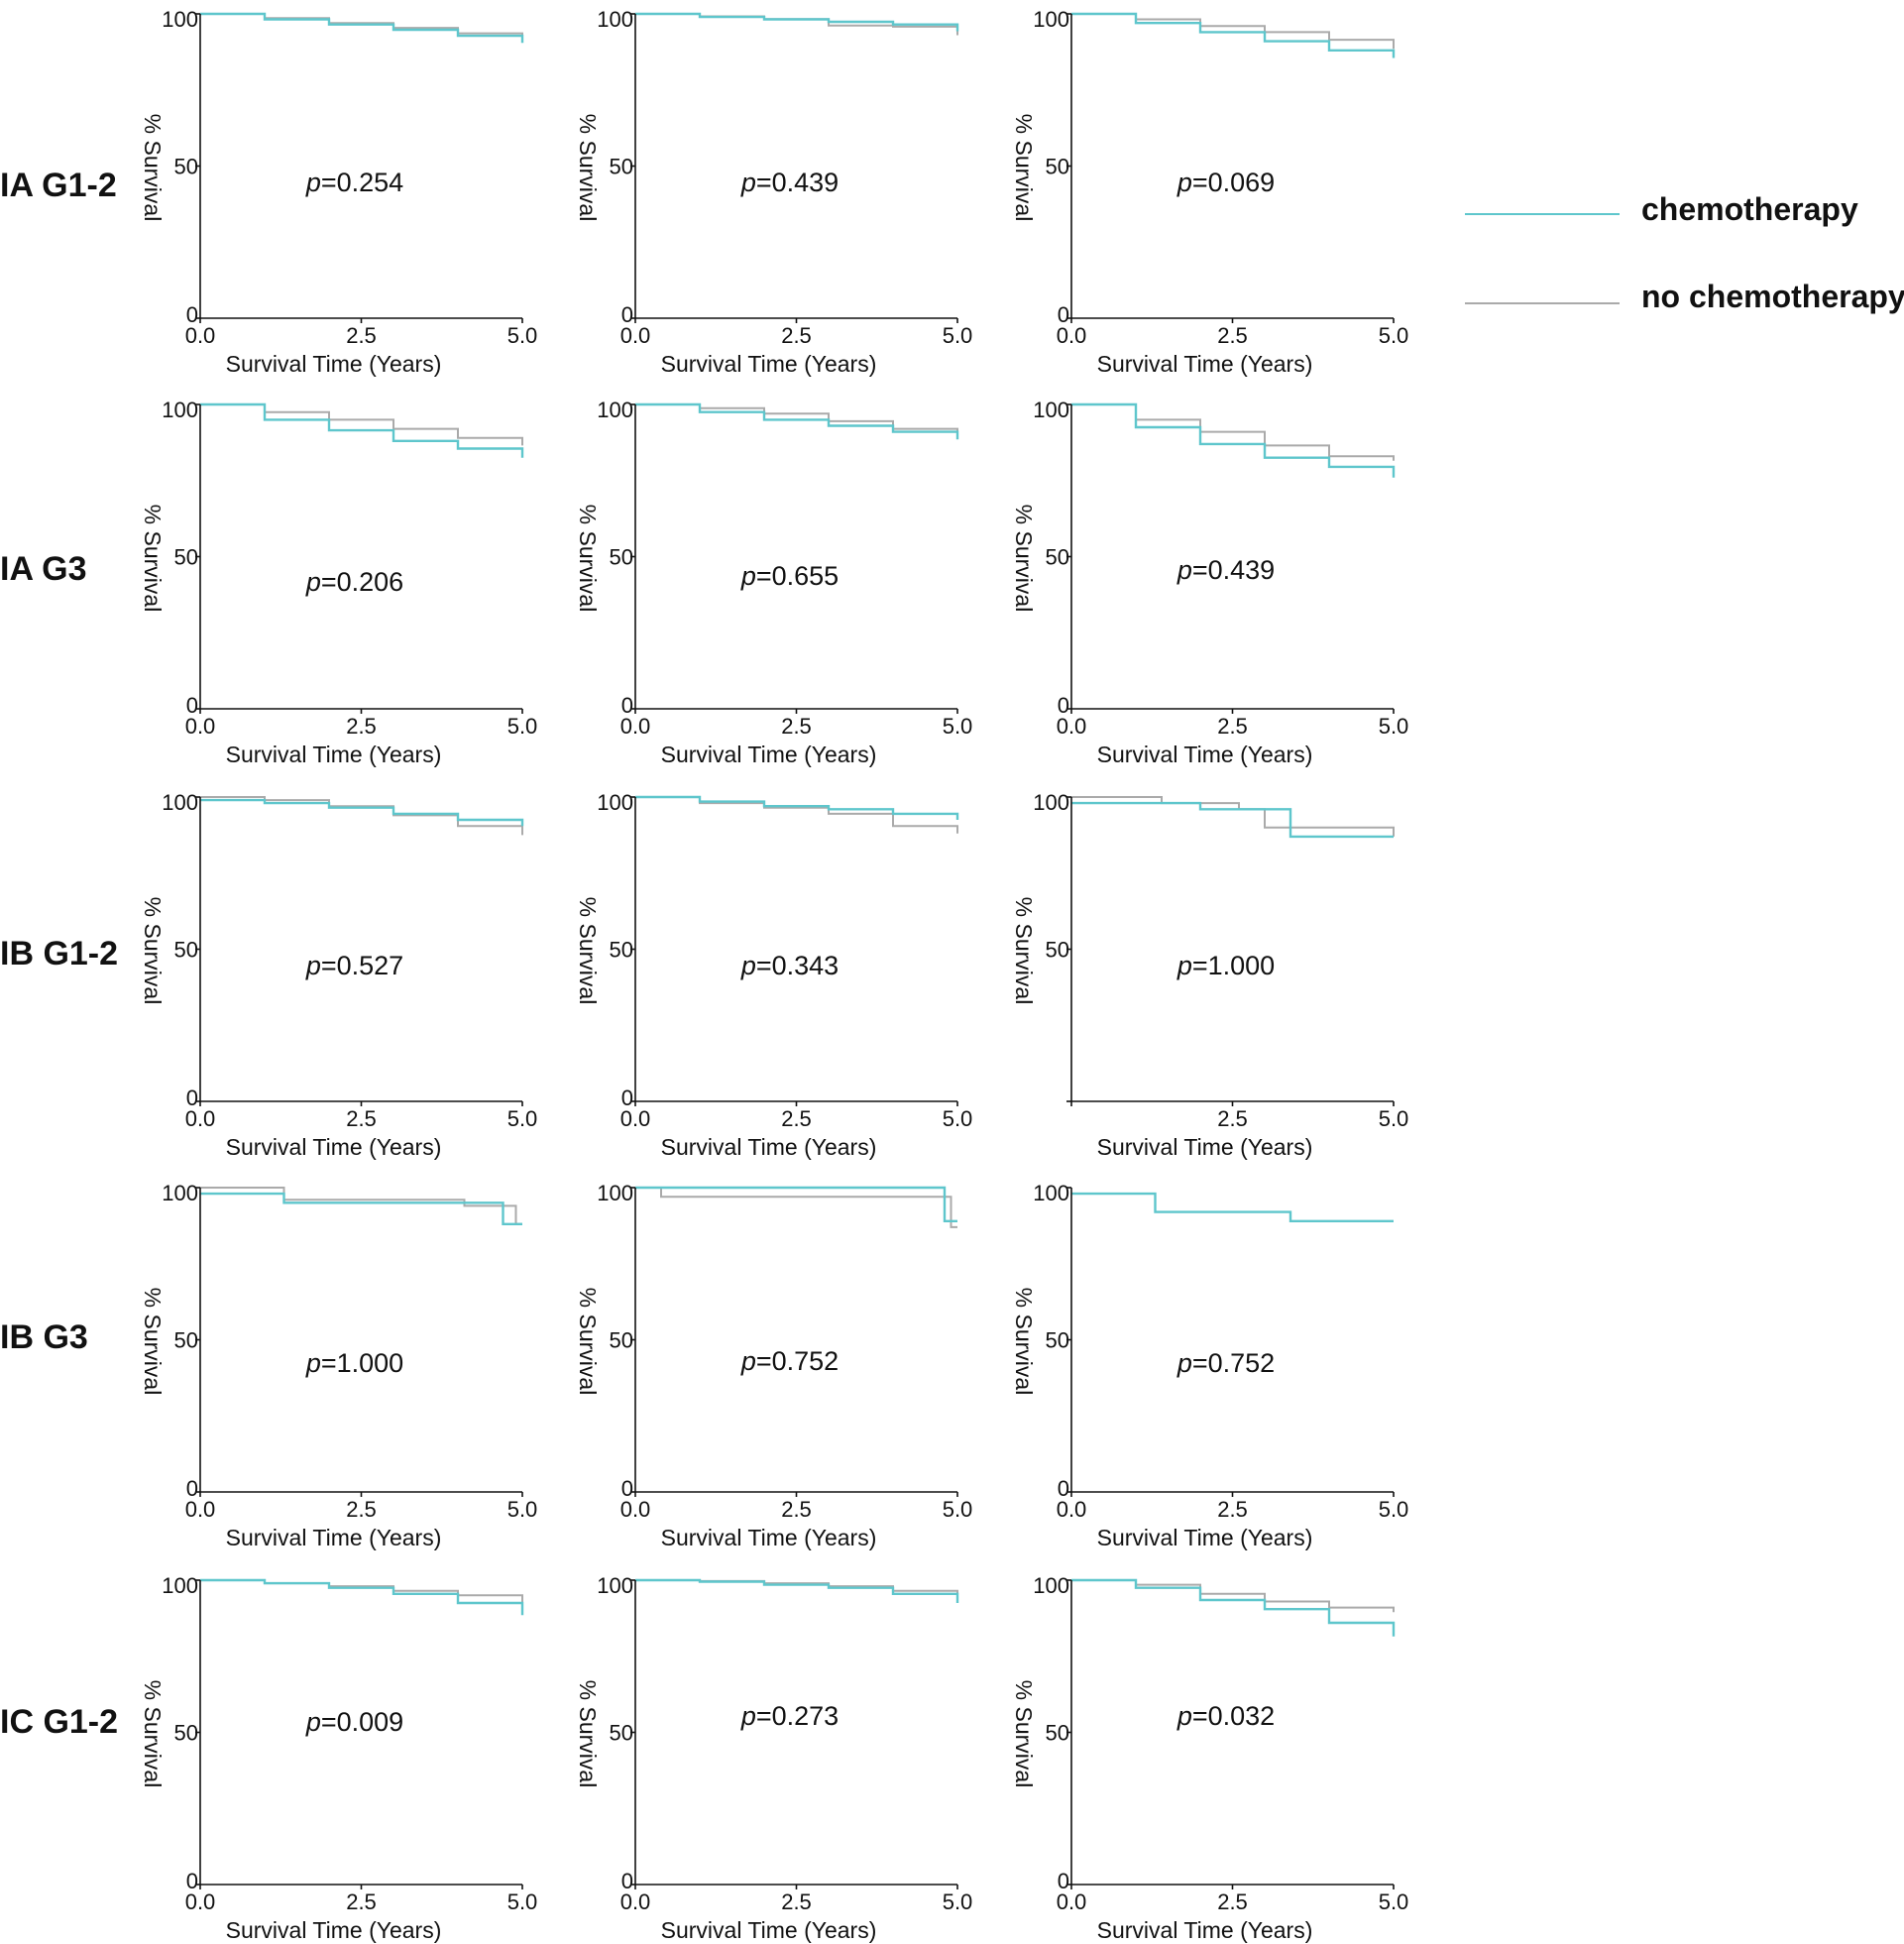  What do you see at coordinates (59, 1722) in the screenshot?
I see `row-label-ic-g1-2: IC G1-2` at bounding box center [59, 1722].